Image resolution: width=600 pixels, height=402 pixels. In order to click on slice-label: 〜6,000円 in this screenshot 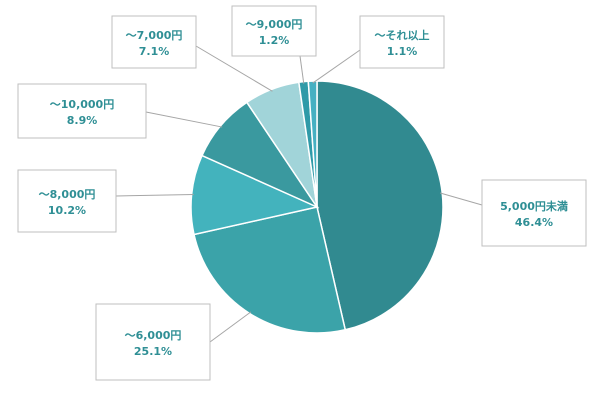, I will do `click(153, 335)`.